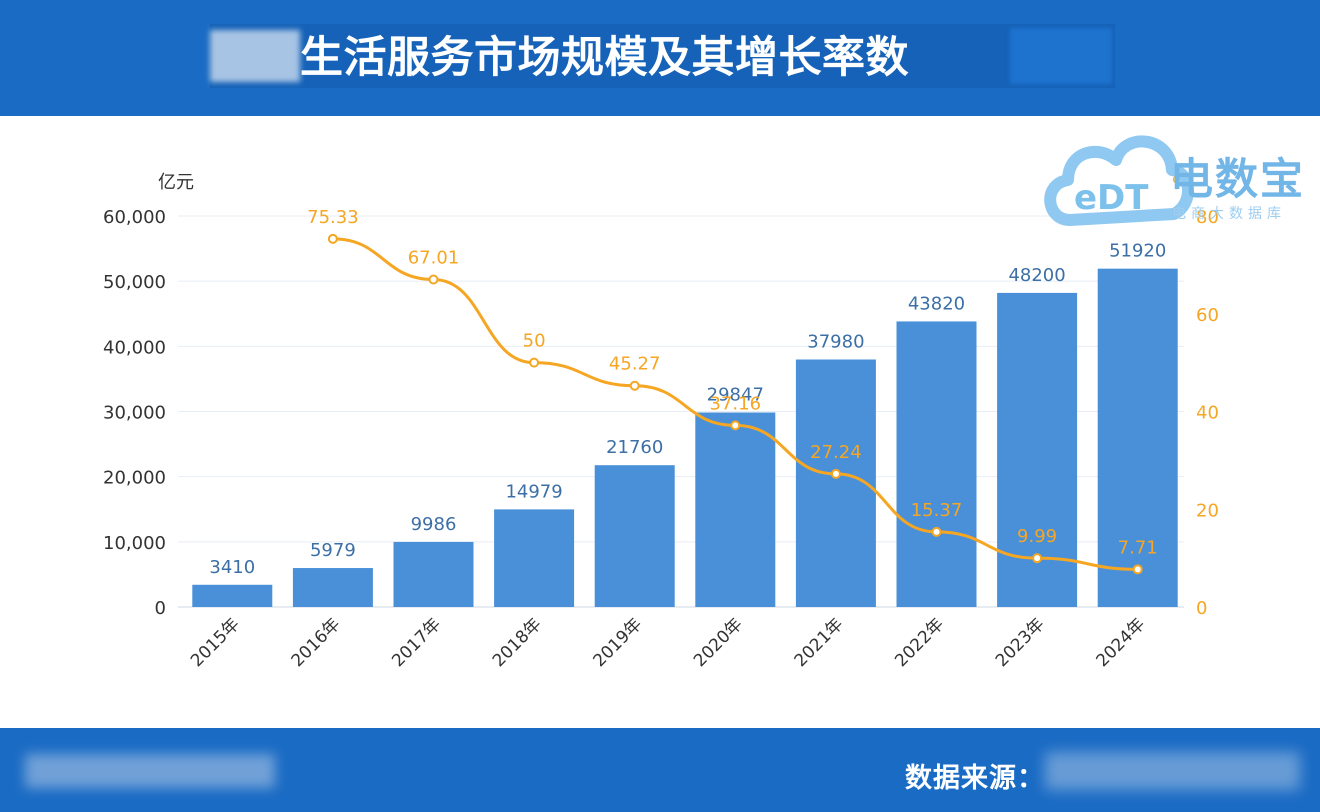 Image resolution: width=1320 pixels, height=812 pixels. I want to click on x-tick-label: 2023年, so click(1020, 642).